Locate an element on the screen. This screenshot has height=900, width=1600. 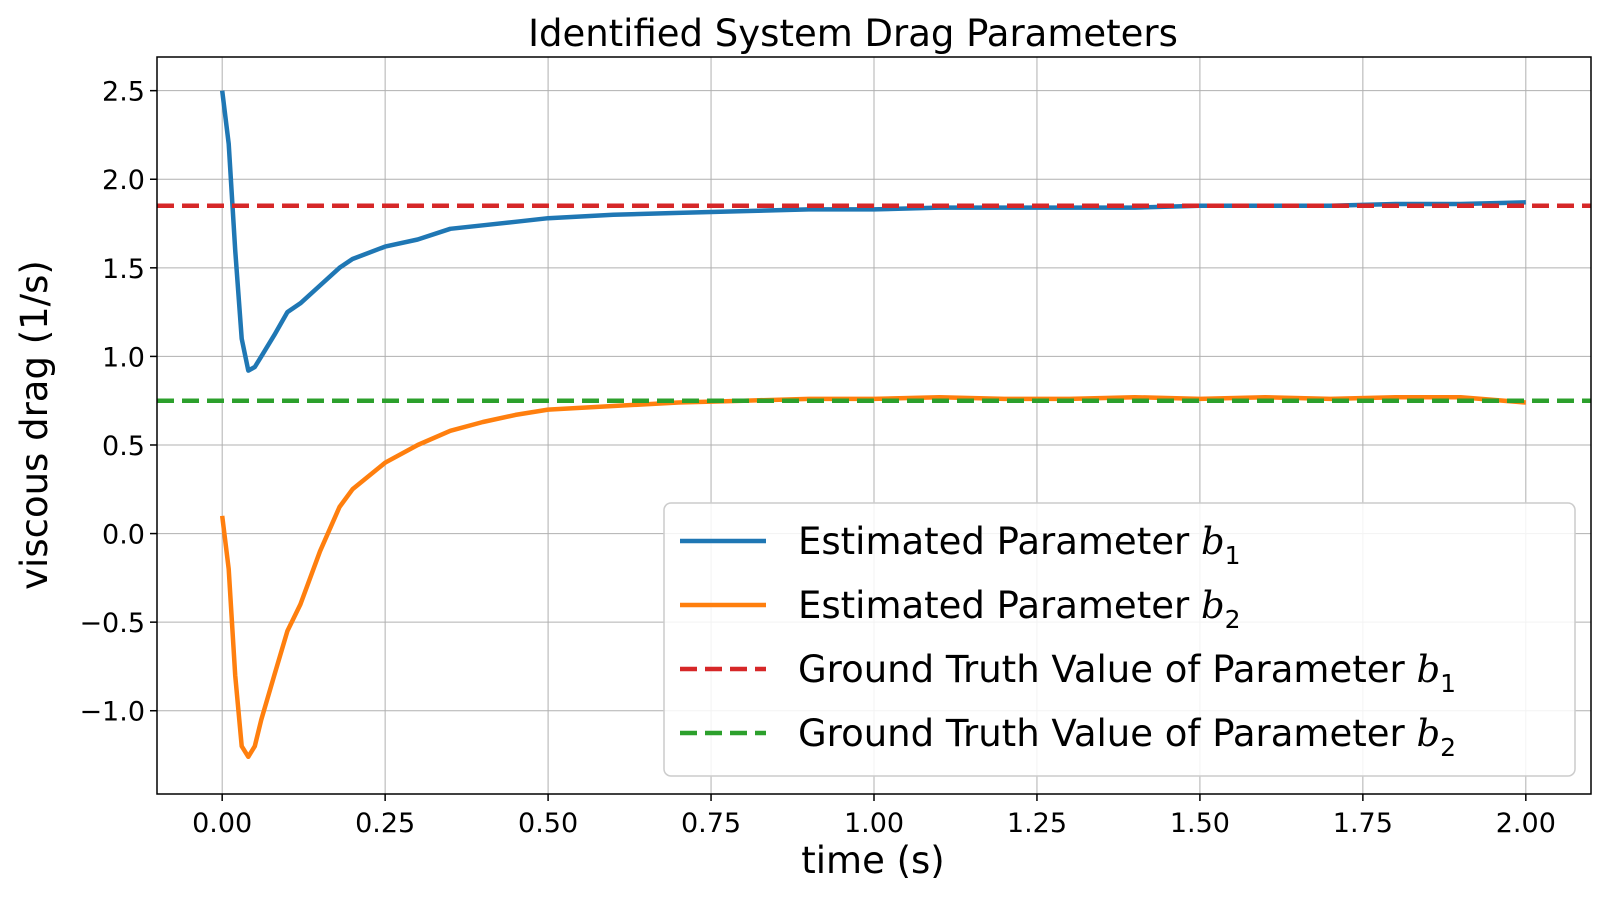
legend-label-1: Estimated Parameter b1 is located at coordinates (1019, 545).